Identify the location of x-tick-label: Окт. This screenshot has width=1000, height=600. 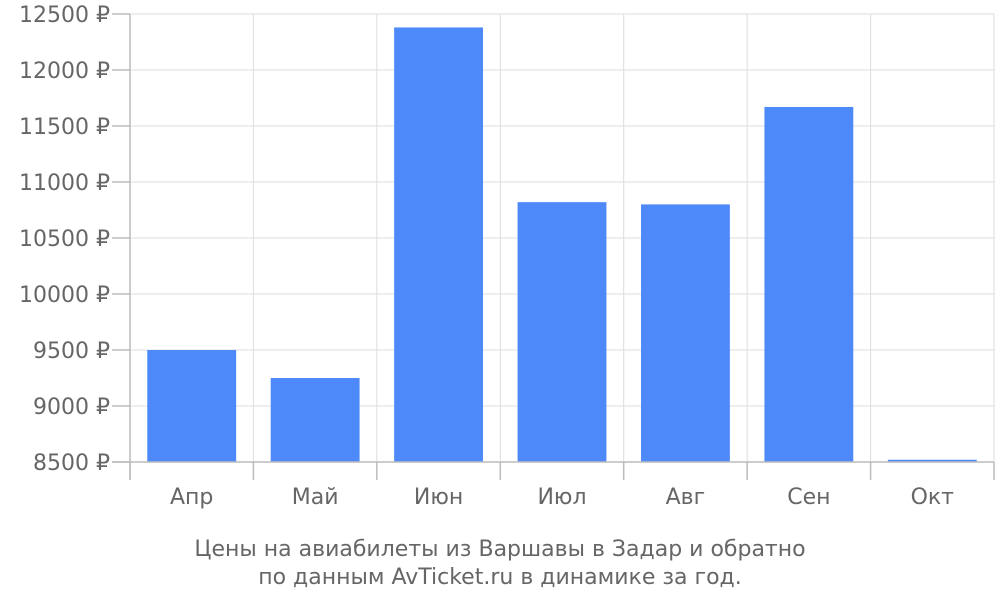
(933, 497).